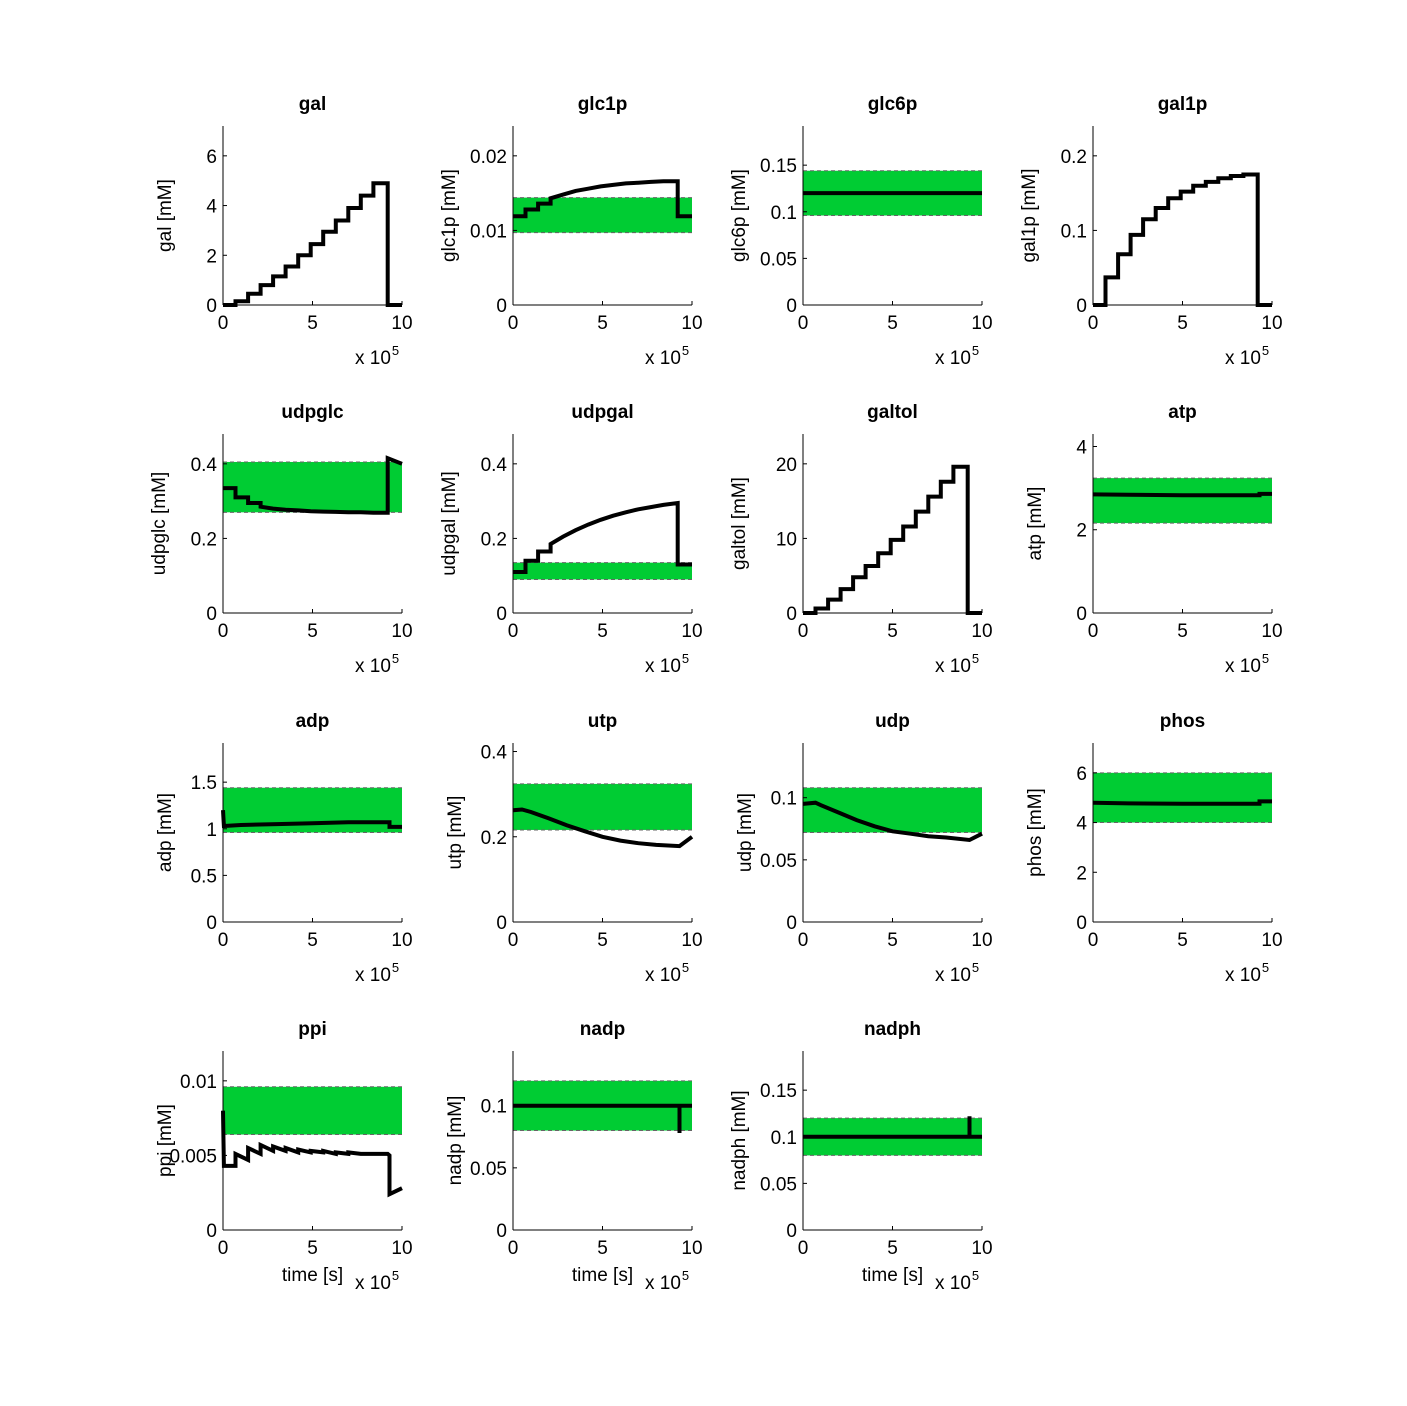  Describe the element at coordinates (165, 1140) in the screenshot. I see `y-axis-label: ppi [mM]` at that location.